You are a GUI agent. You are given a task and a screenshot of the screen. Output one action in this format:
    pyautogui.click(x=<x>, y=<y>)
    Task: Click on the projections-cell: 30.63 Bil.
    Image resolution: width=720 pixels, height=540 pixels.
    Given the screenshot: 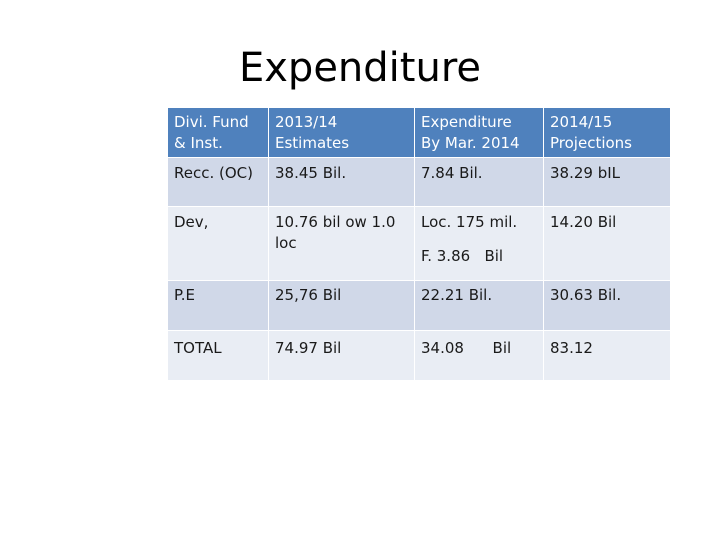 What is the action you would take?
    pyautogui.click(x=607, y=306)
    